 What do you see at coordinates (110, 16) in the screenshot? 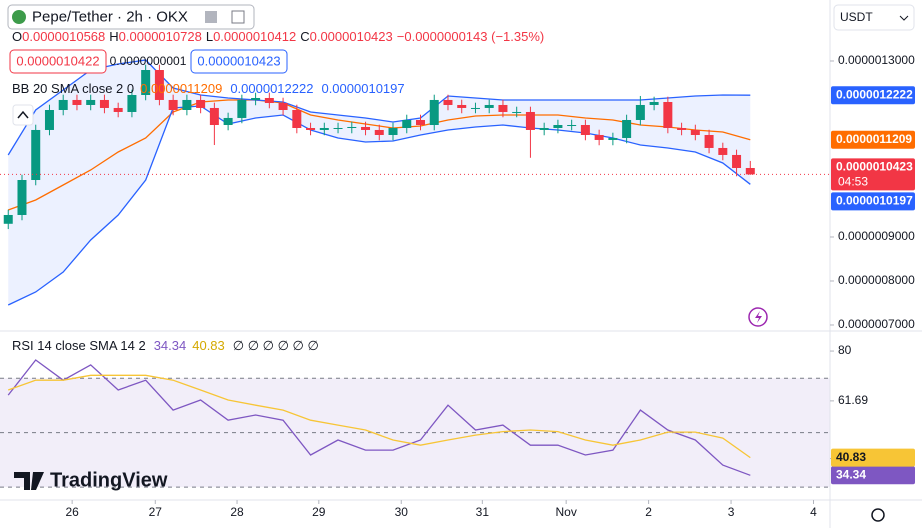
I see `symbol-title: Pepe/Tether · 2h · OKX` at bounding box center [110, 16].